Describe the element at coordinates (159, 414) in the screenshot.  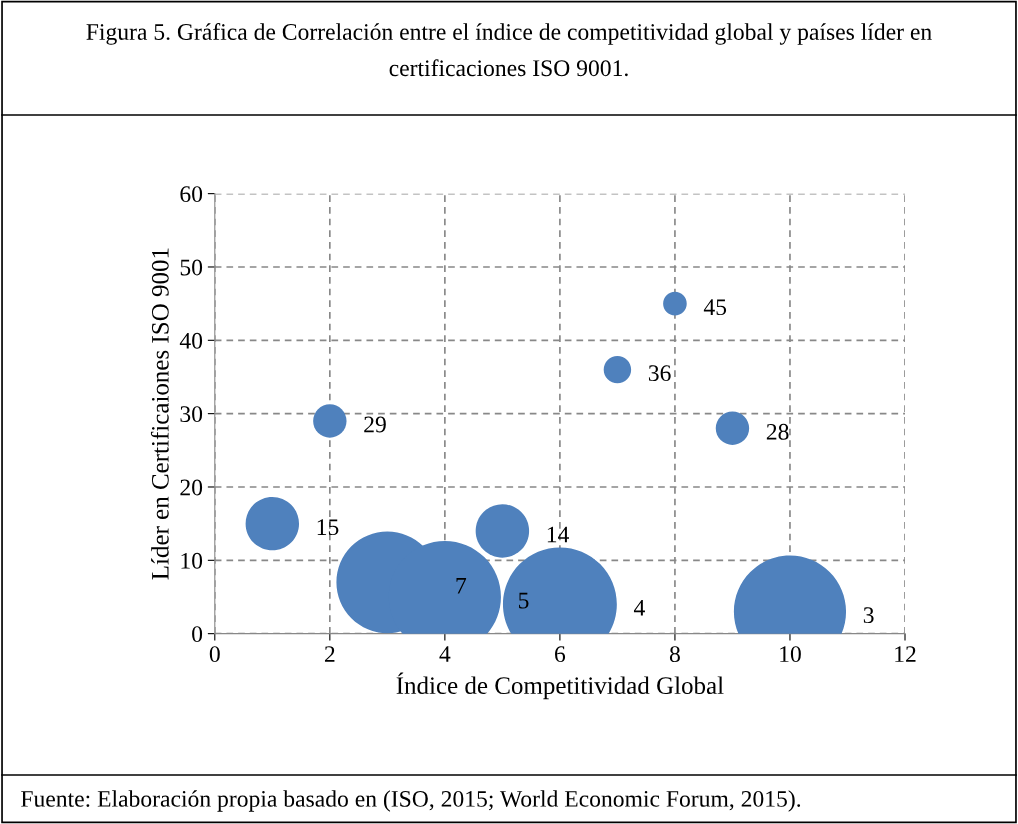
I see `y-axis-title: Líder en Certificaiones ISO 9001` at that location.